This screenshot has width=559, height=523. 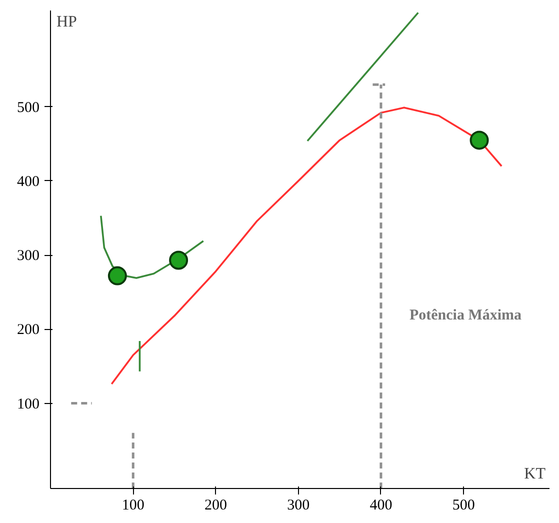 I want to click on annotation: Potência Máxima, so click(x=465, y=316).